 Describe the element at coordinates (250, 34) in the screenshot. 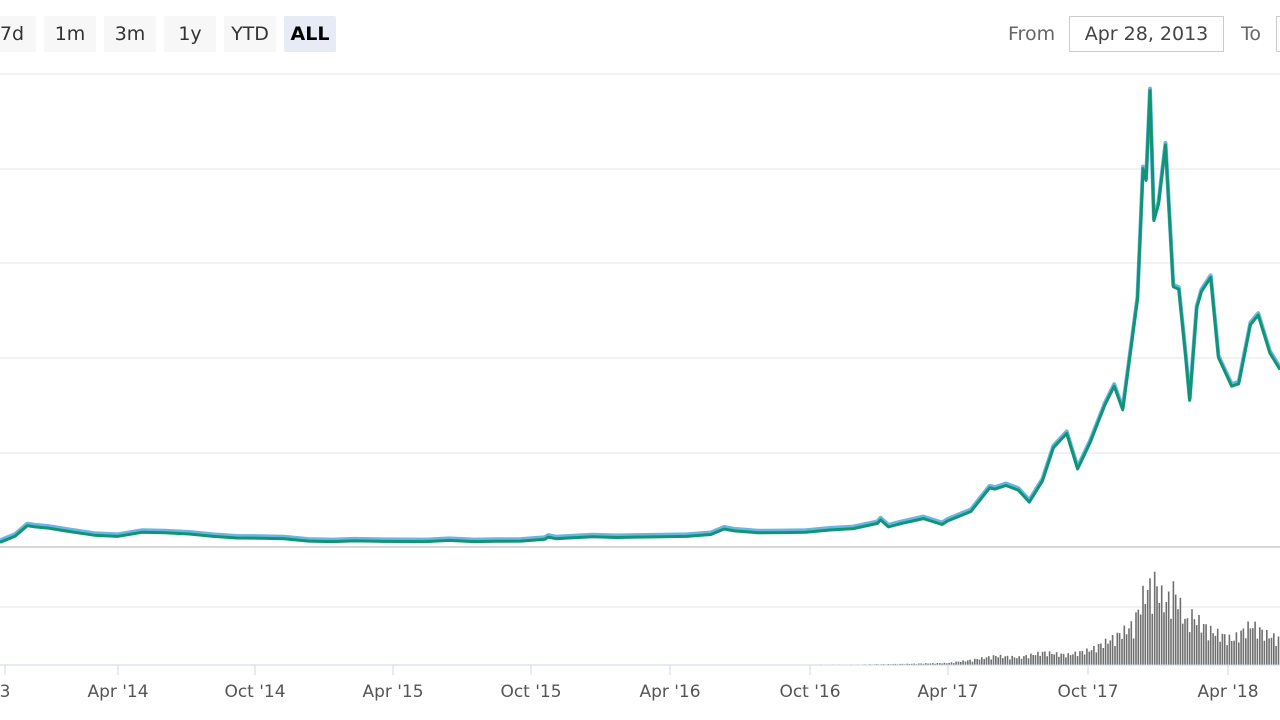

I see `range-button-ytd: YTD` at that location.